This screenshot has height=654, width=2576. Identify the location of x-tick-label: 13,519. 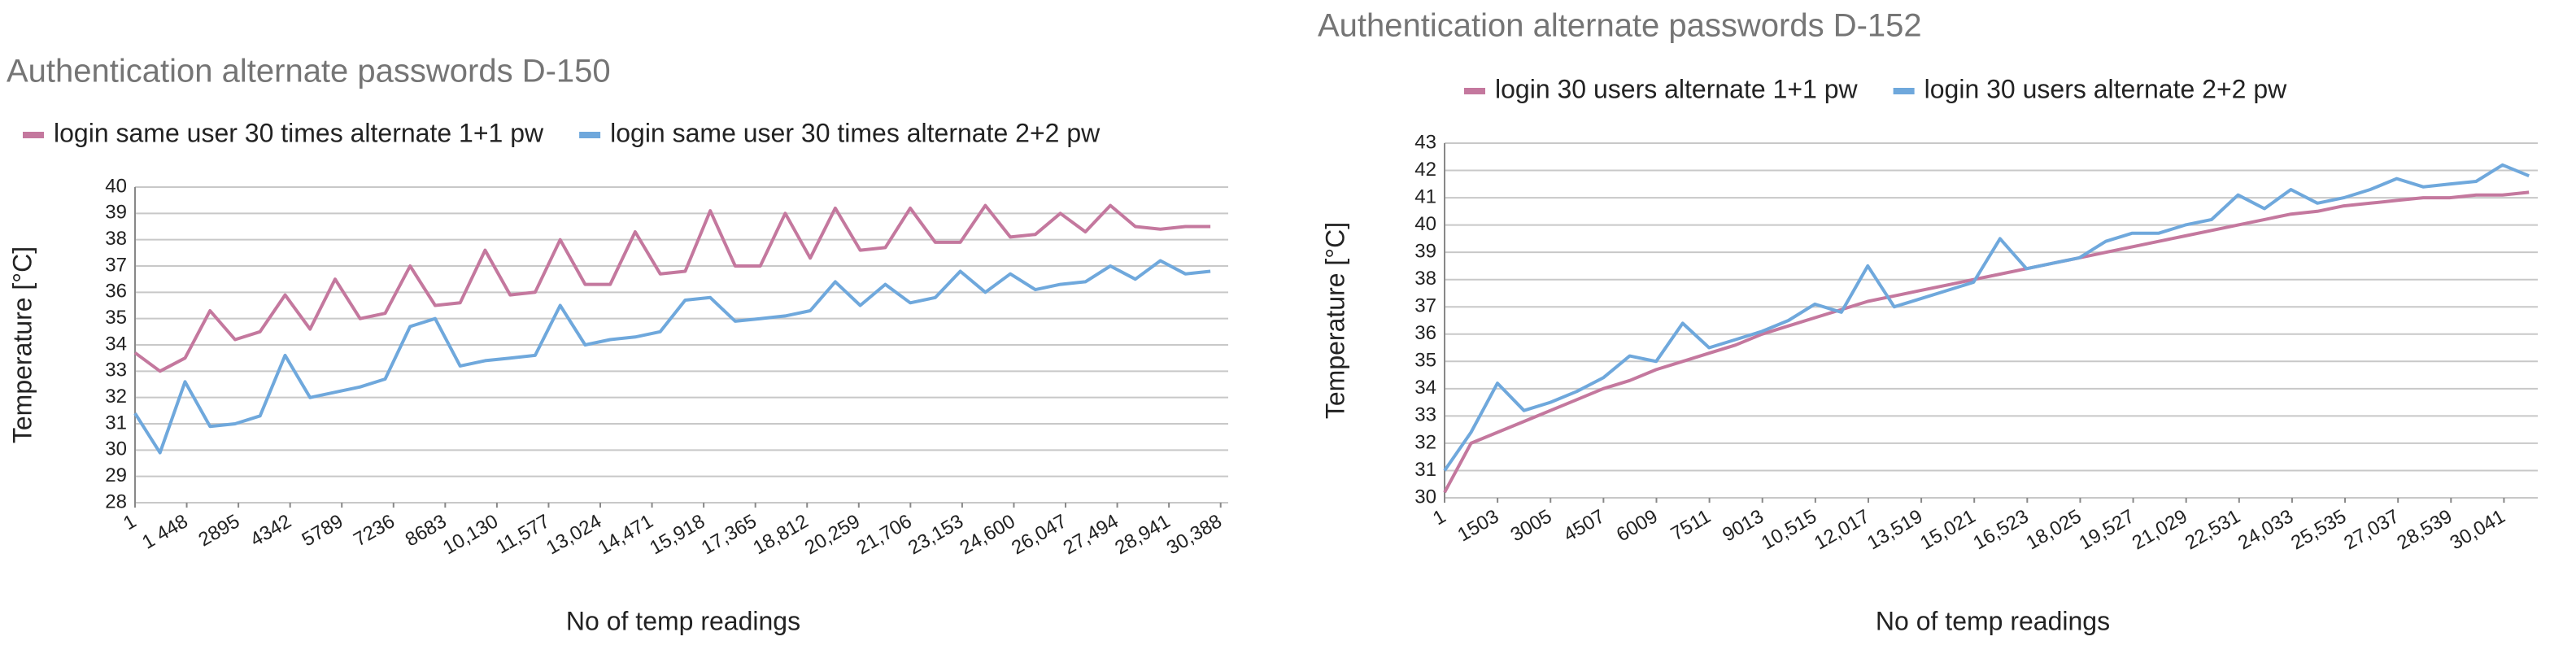
(1894, 529).